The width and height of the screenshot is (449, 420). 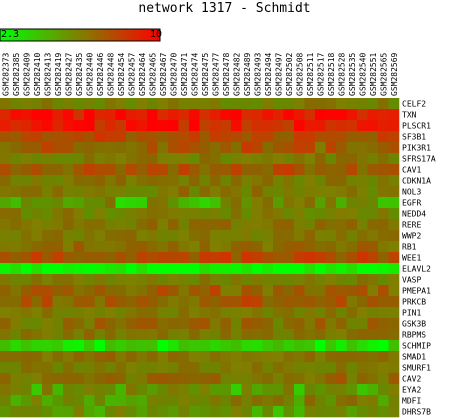 I want to click on column-label: GSM282385, so click(x=16, y=74).